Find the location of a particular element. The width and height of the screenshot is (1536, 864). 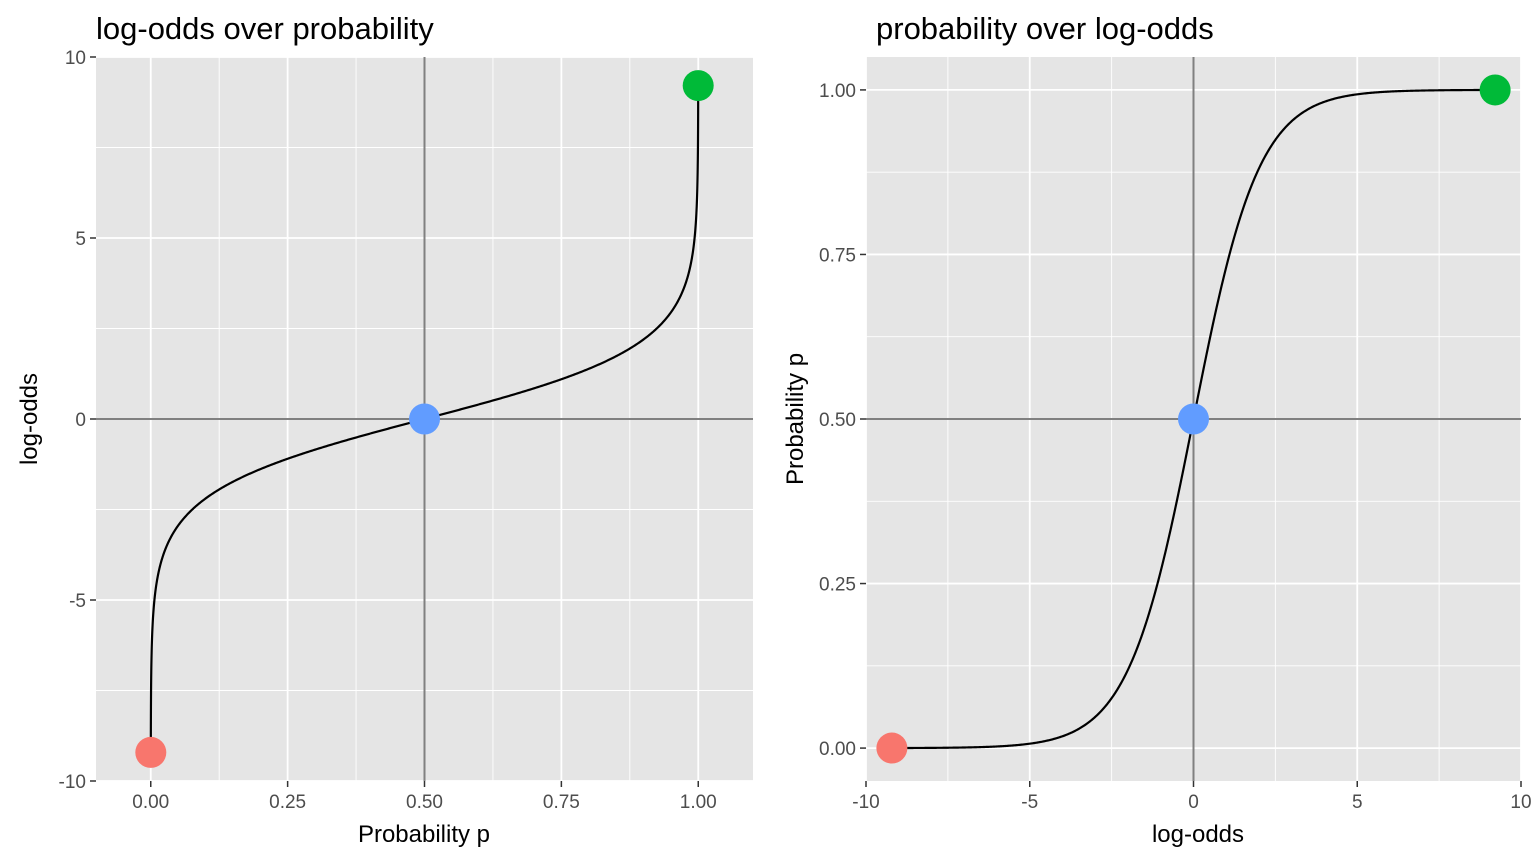

left-x-tick-label: 0.50 is located at coordinates (424, 802).